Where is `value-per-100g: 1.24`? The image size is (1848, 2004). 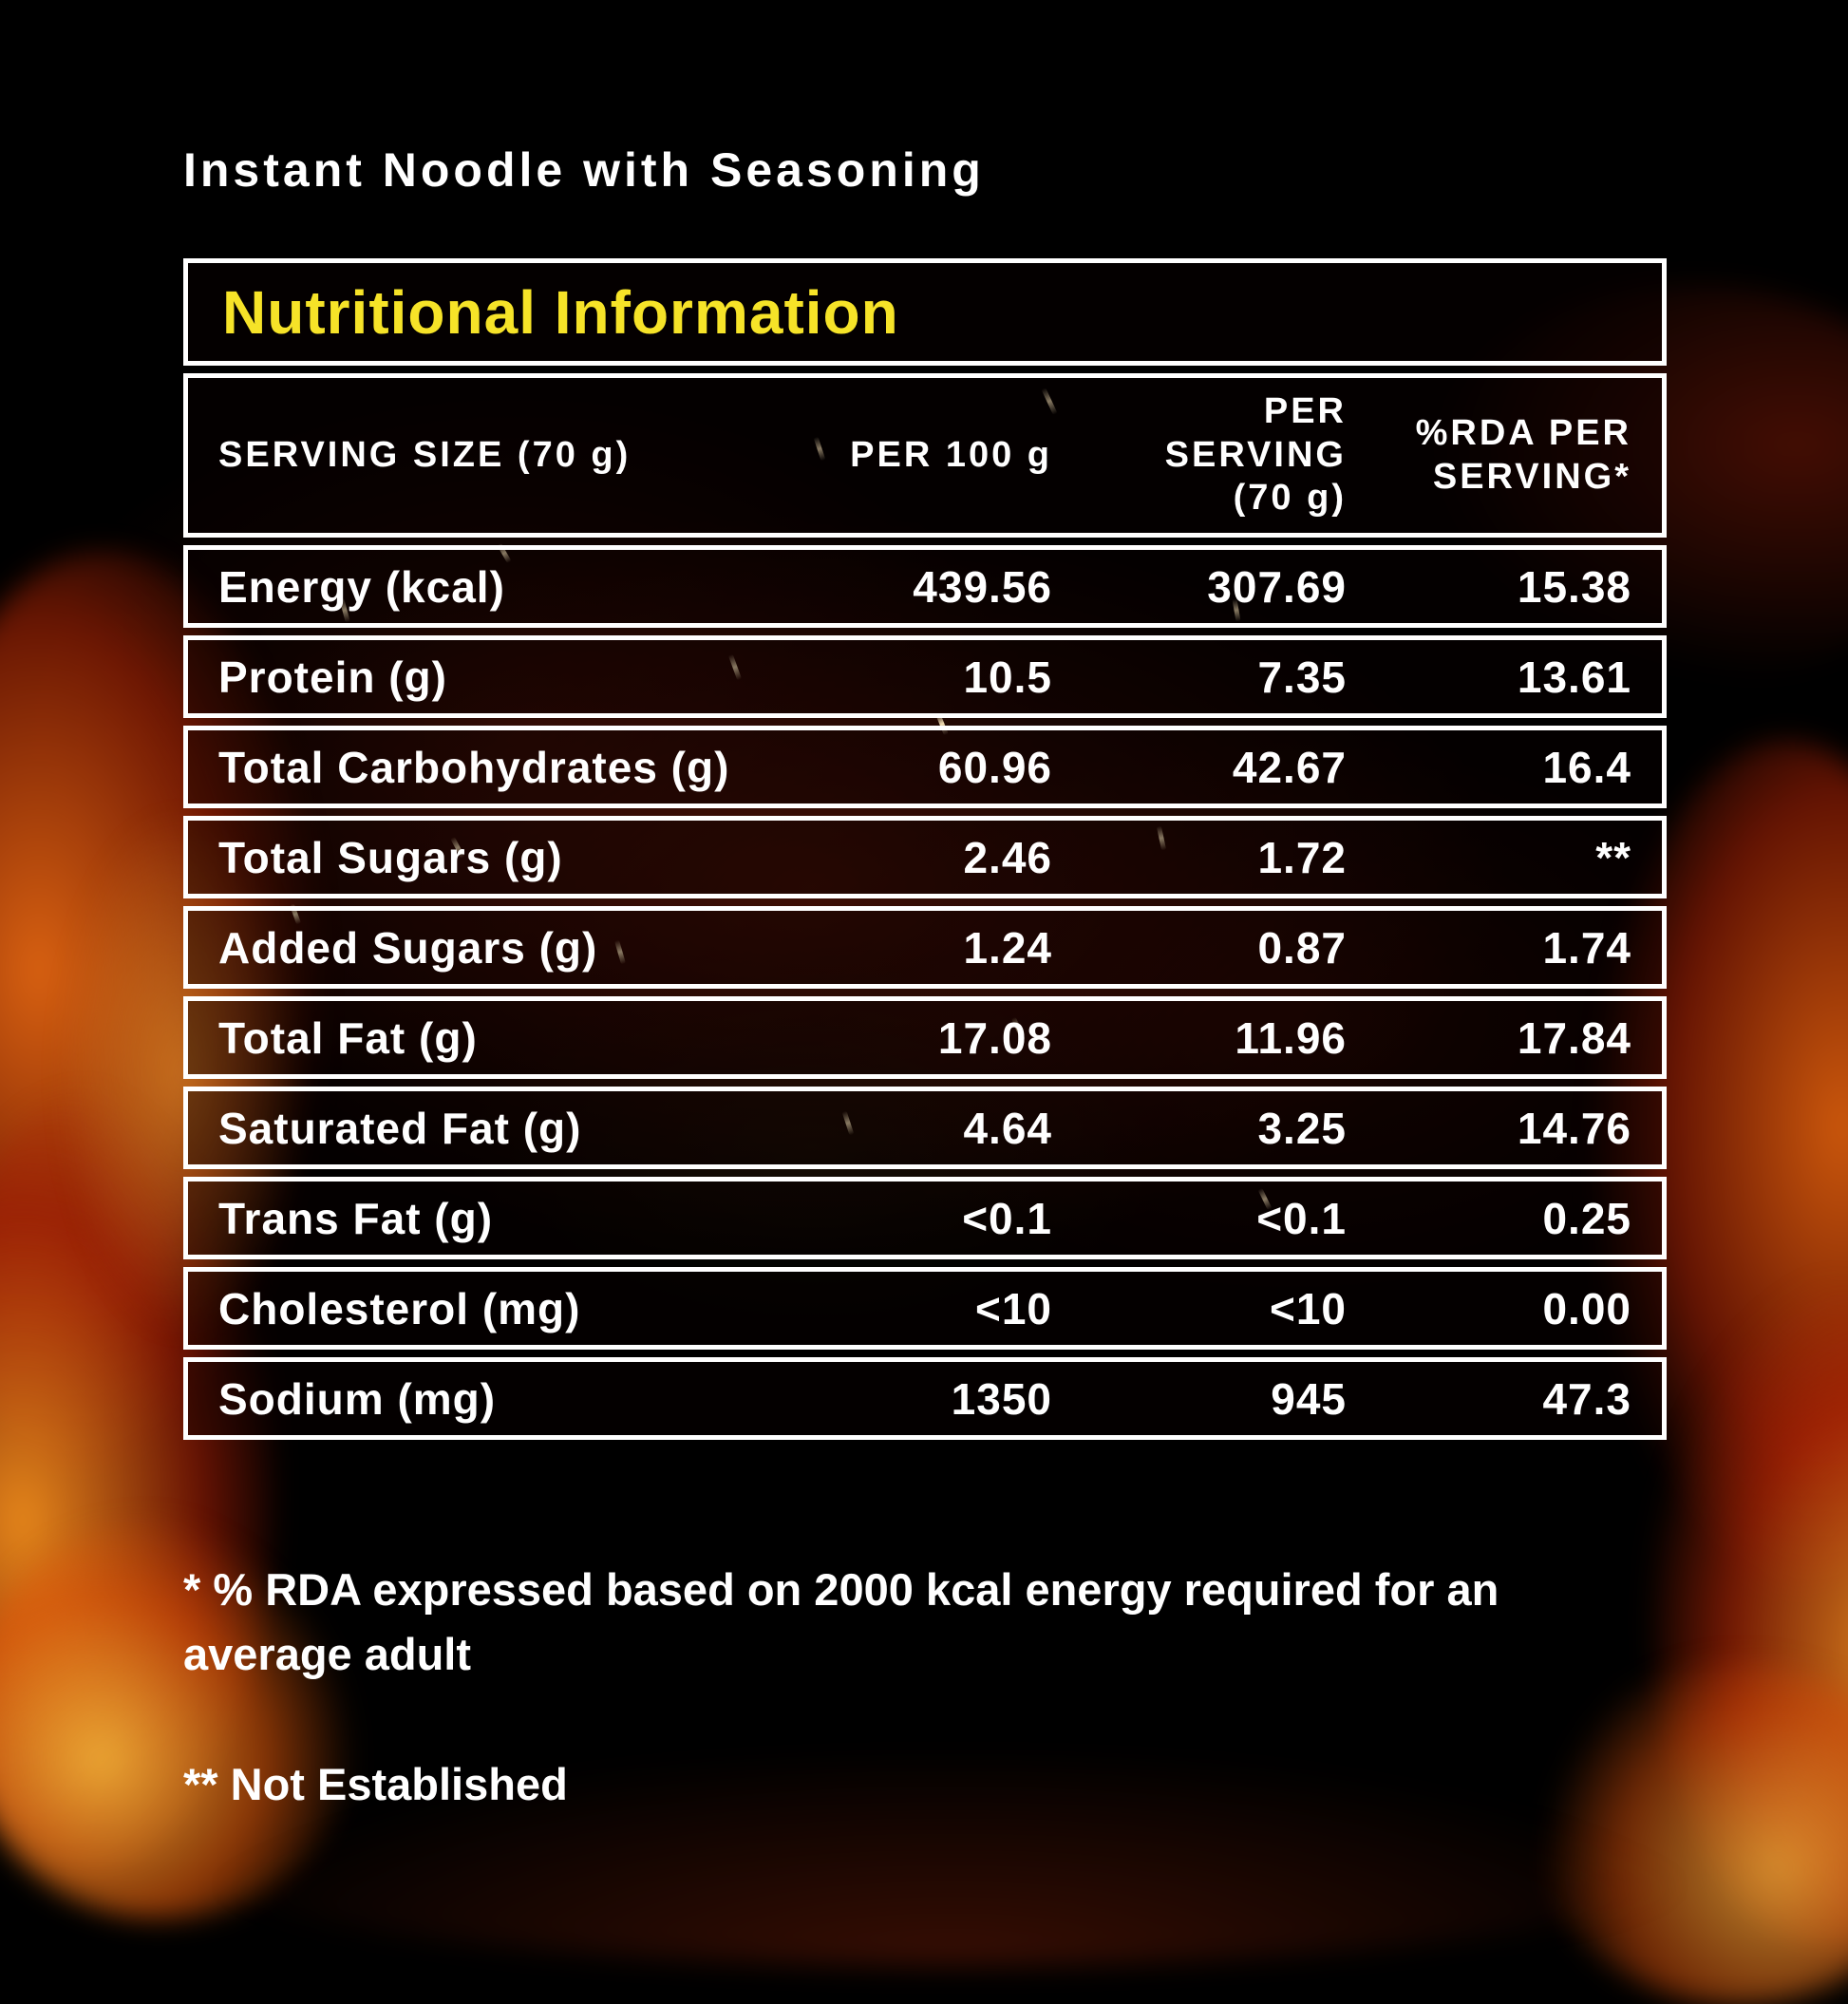
value-per-100g: 1.24 is located at coordinates (1007, 947).